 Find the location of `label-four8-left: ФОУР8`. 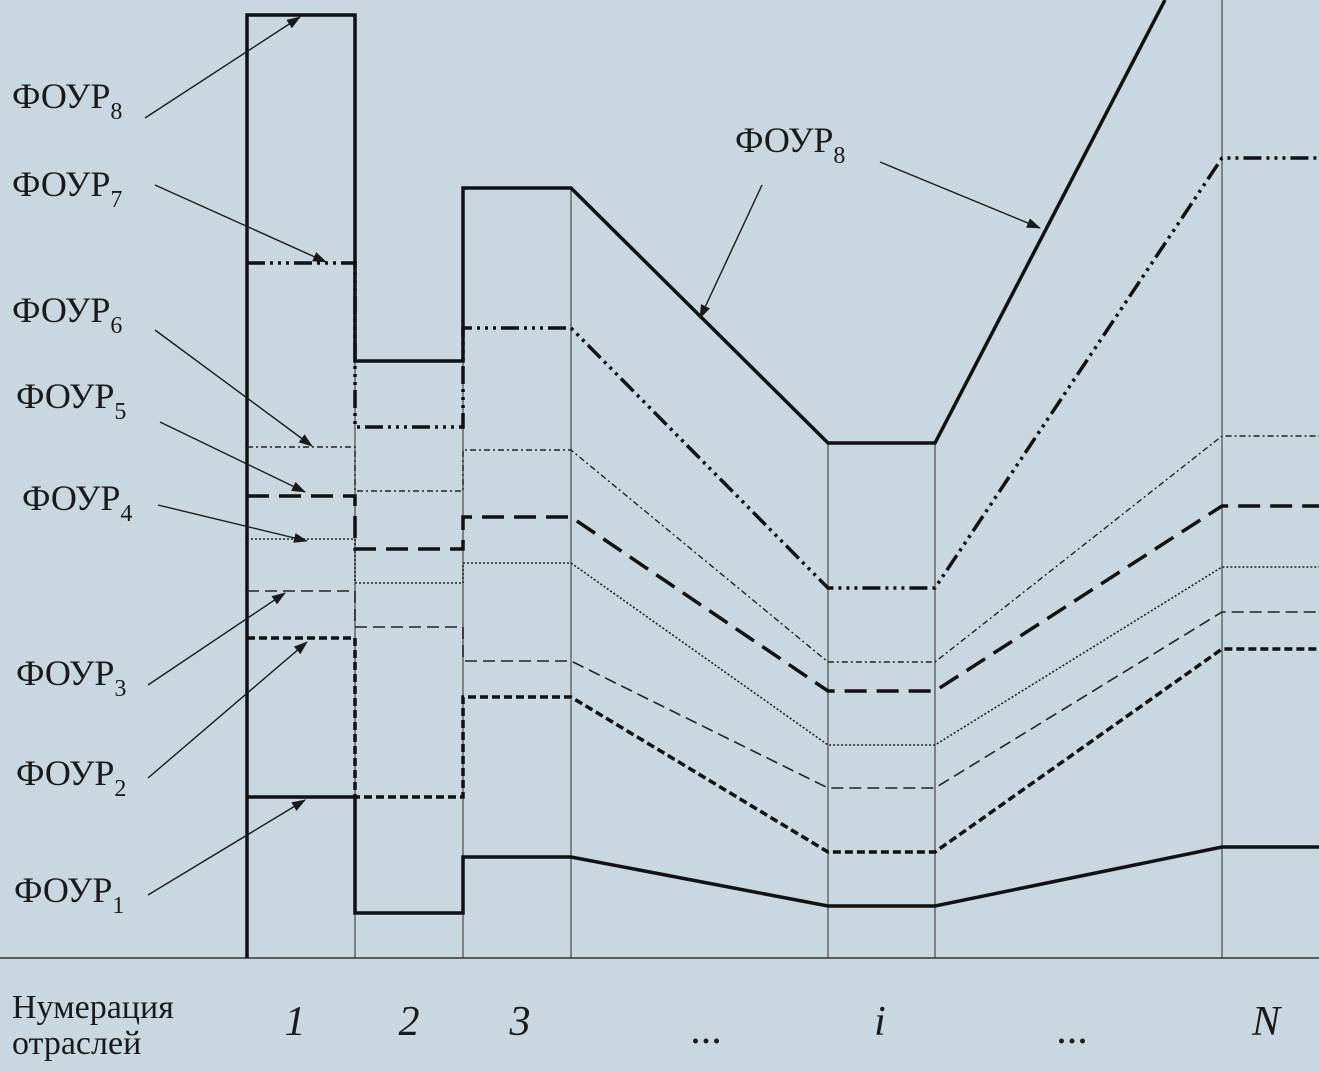

label-four8-left: ФОУР8 is located at coordinates (67, 101).